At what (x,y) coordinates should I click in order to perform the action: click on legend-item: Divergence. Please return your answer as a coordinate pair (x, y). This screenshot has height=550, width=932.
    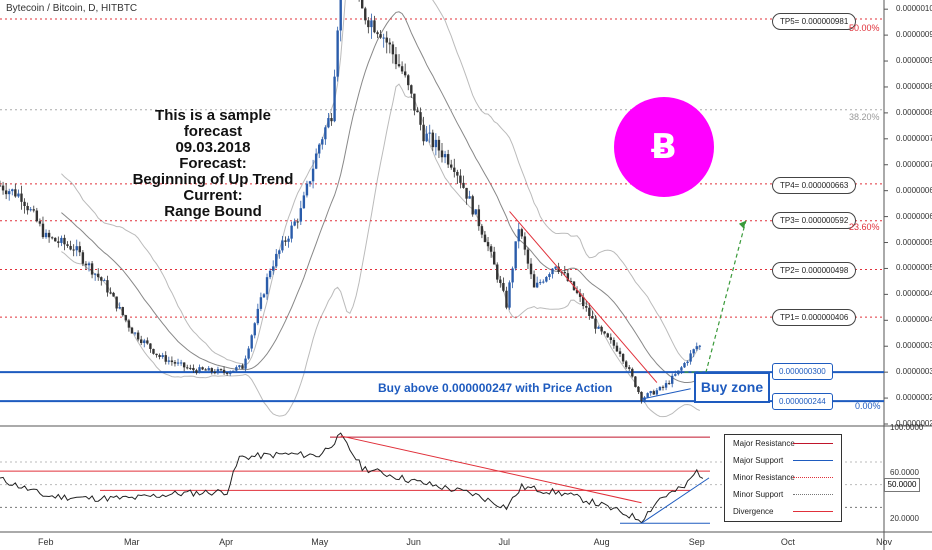
    Looking at the image, I should click on (783, 511).